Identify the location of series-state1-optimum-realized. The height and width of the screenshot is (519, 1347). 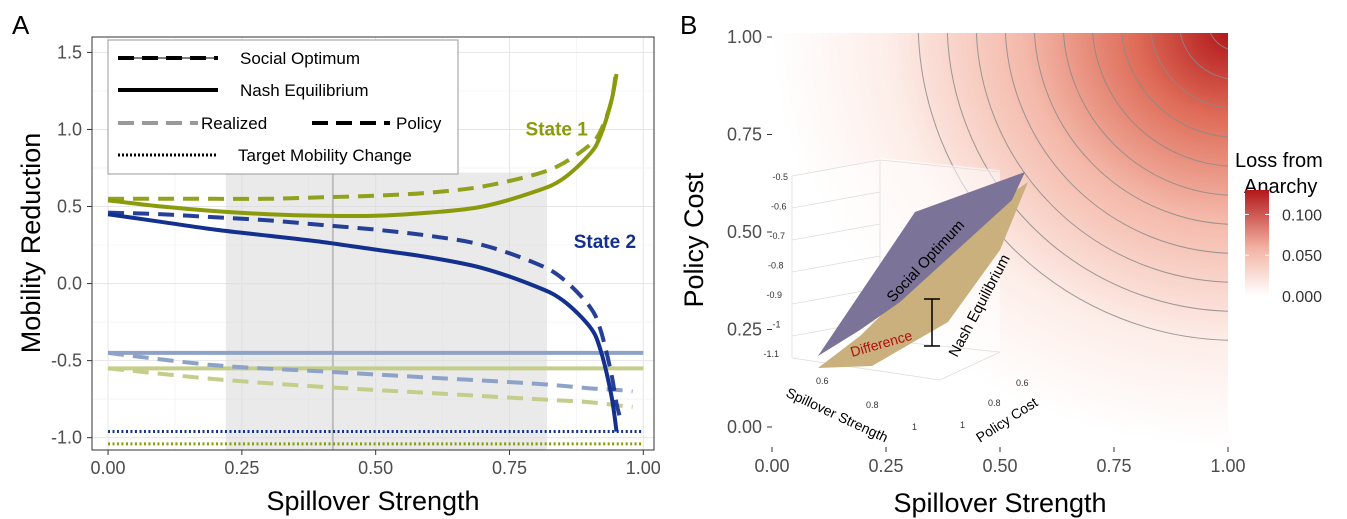
(370, 387).